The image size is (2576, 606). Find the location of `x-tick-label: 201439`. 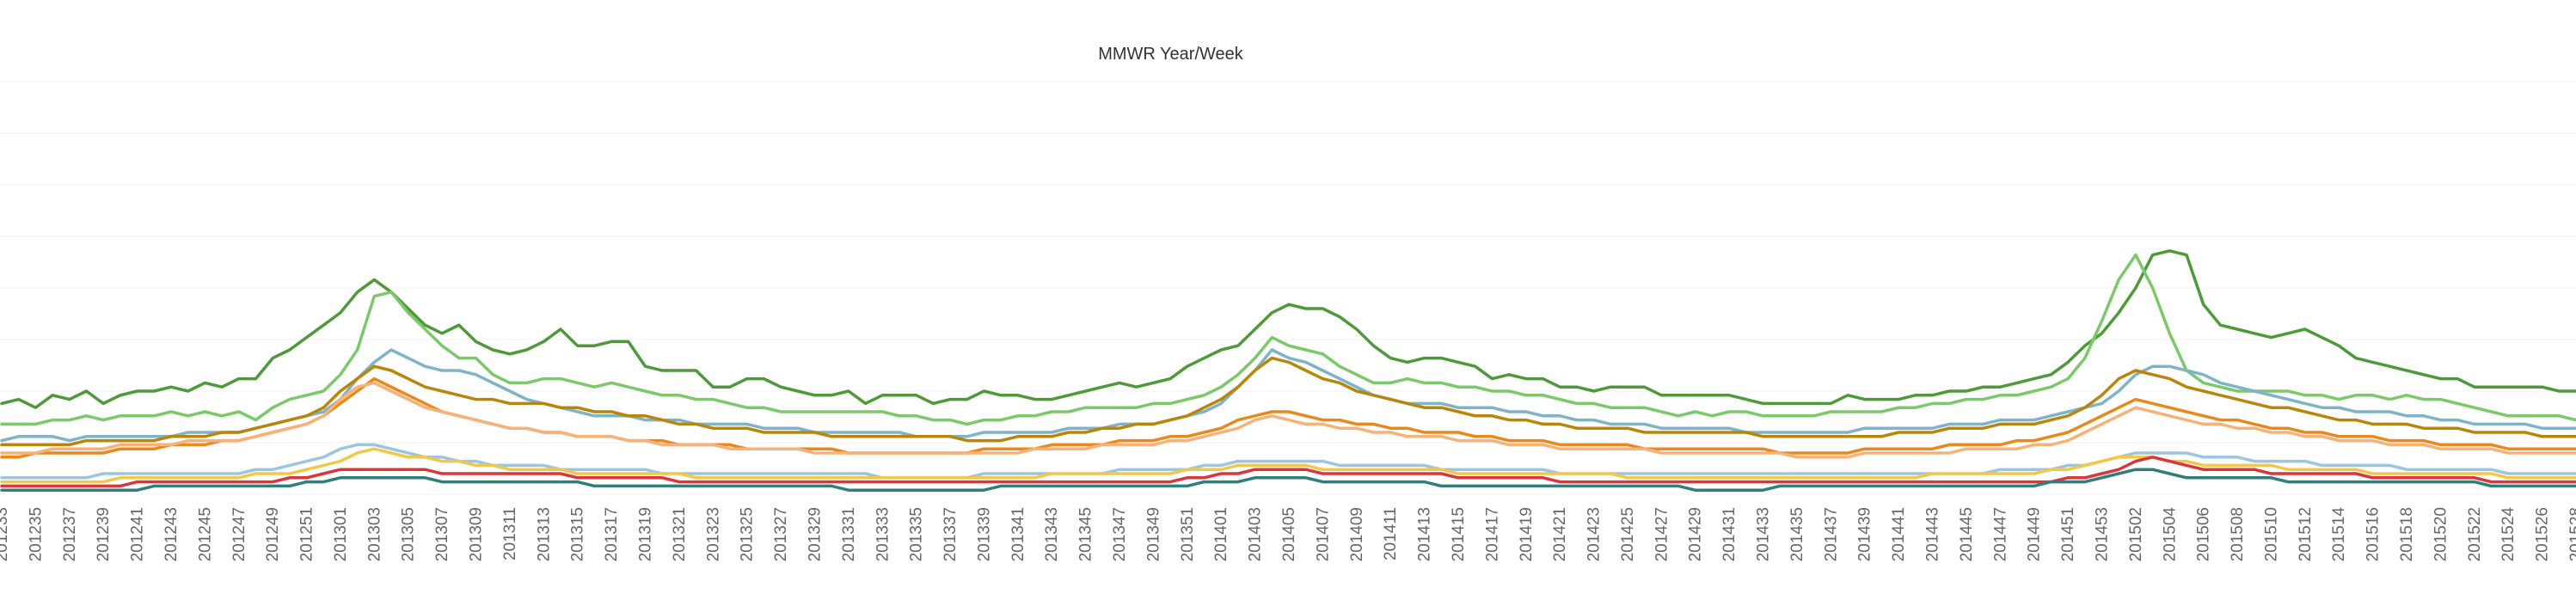

x-tick-label: 201439 is located at coordinates (1865, 534).